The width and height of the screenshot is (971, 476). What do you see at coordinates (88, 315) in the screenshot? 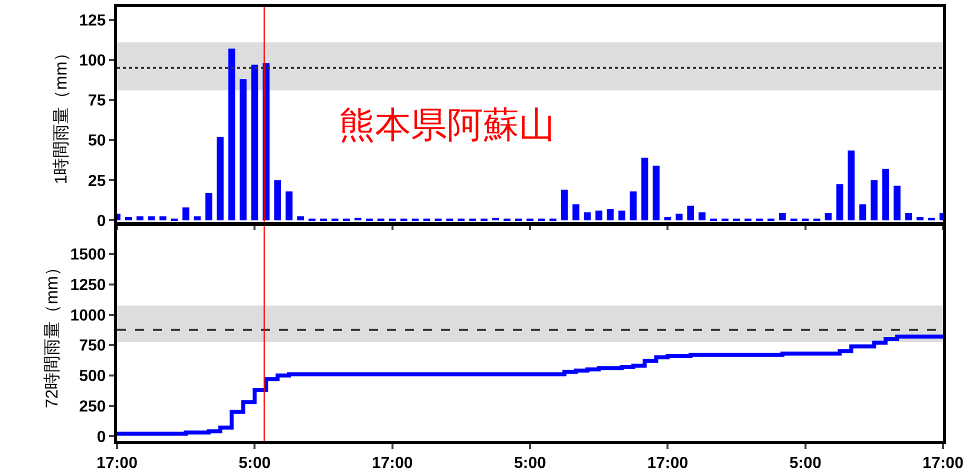
I see `y-tick-label: 1000` at bounding box center [88, 315].